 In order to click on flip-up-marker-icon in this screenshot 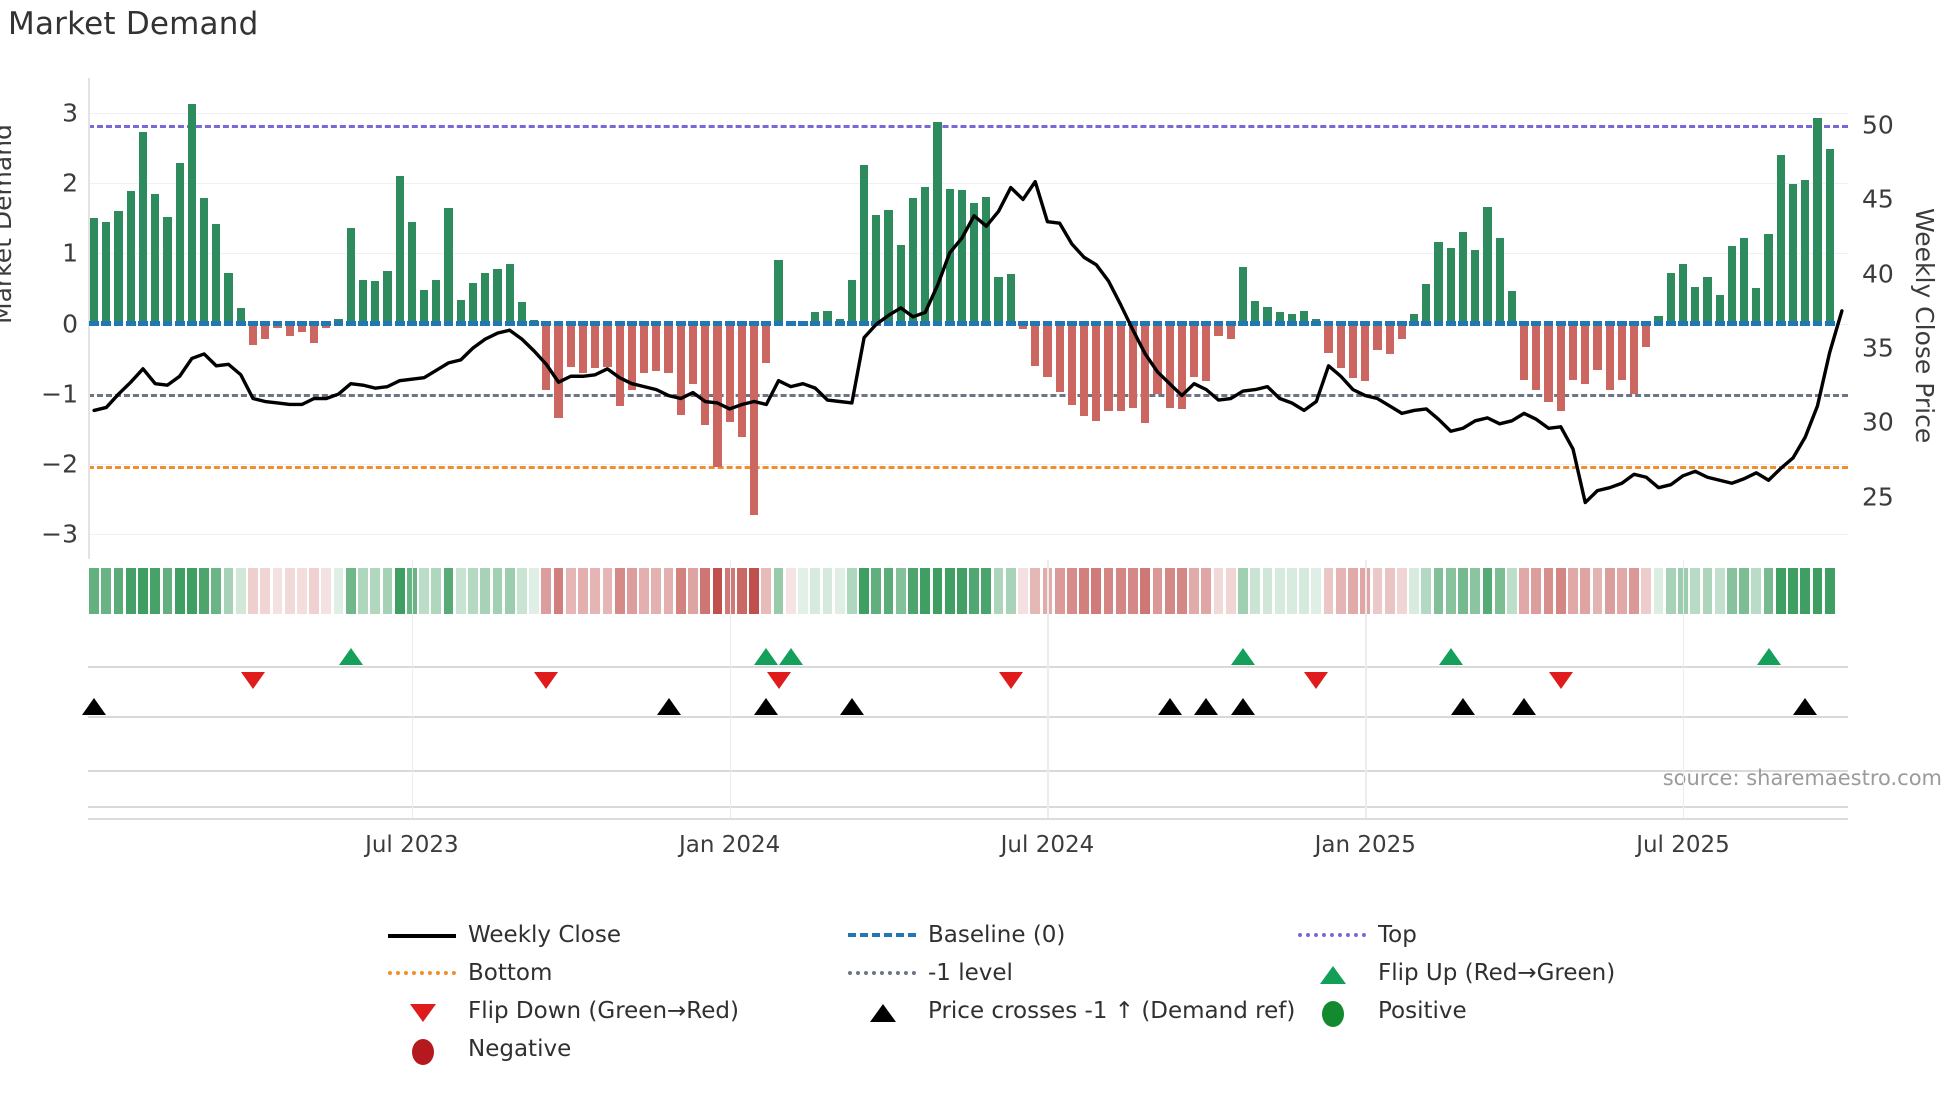, I will do `click(1450, 656)`.